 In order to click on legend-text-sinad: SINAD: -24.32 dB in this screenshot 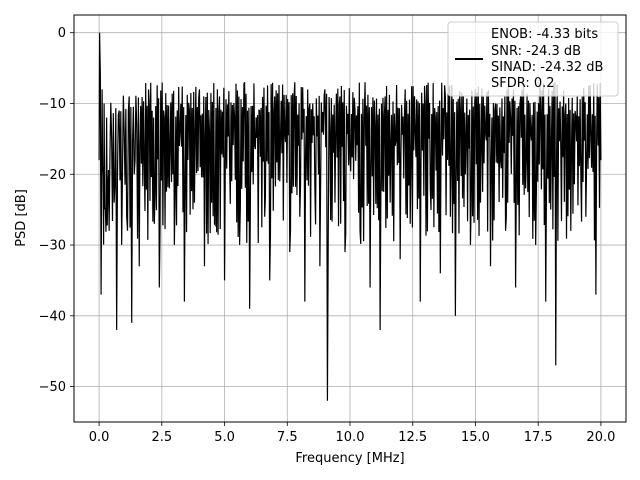, I will do `click(547, 67)`.